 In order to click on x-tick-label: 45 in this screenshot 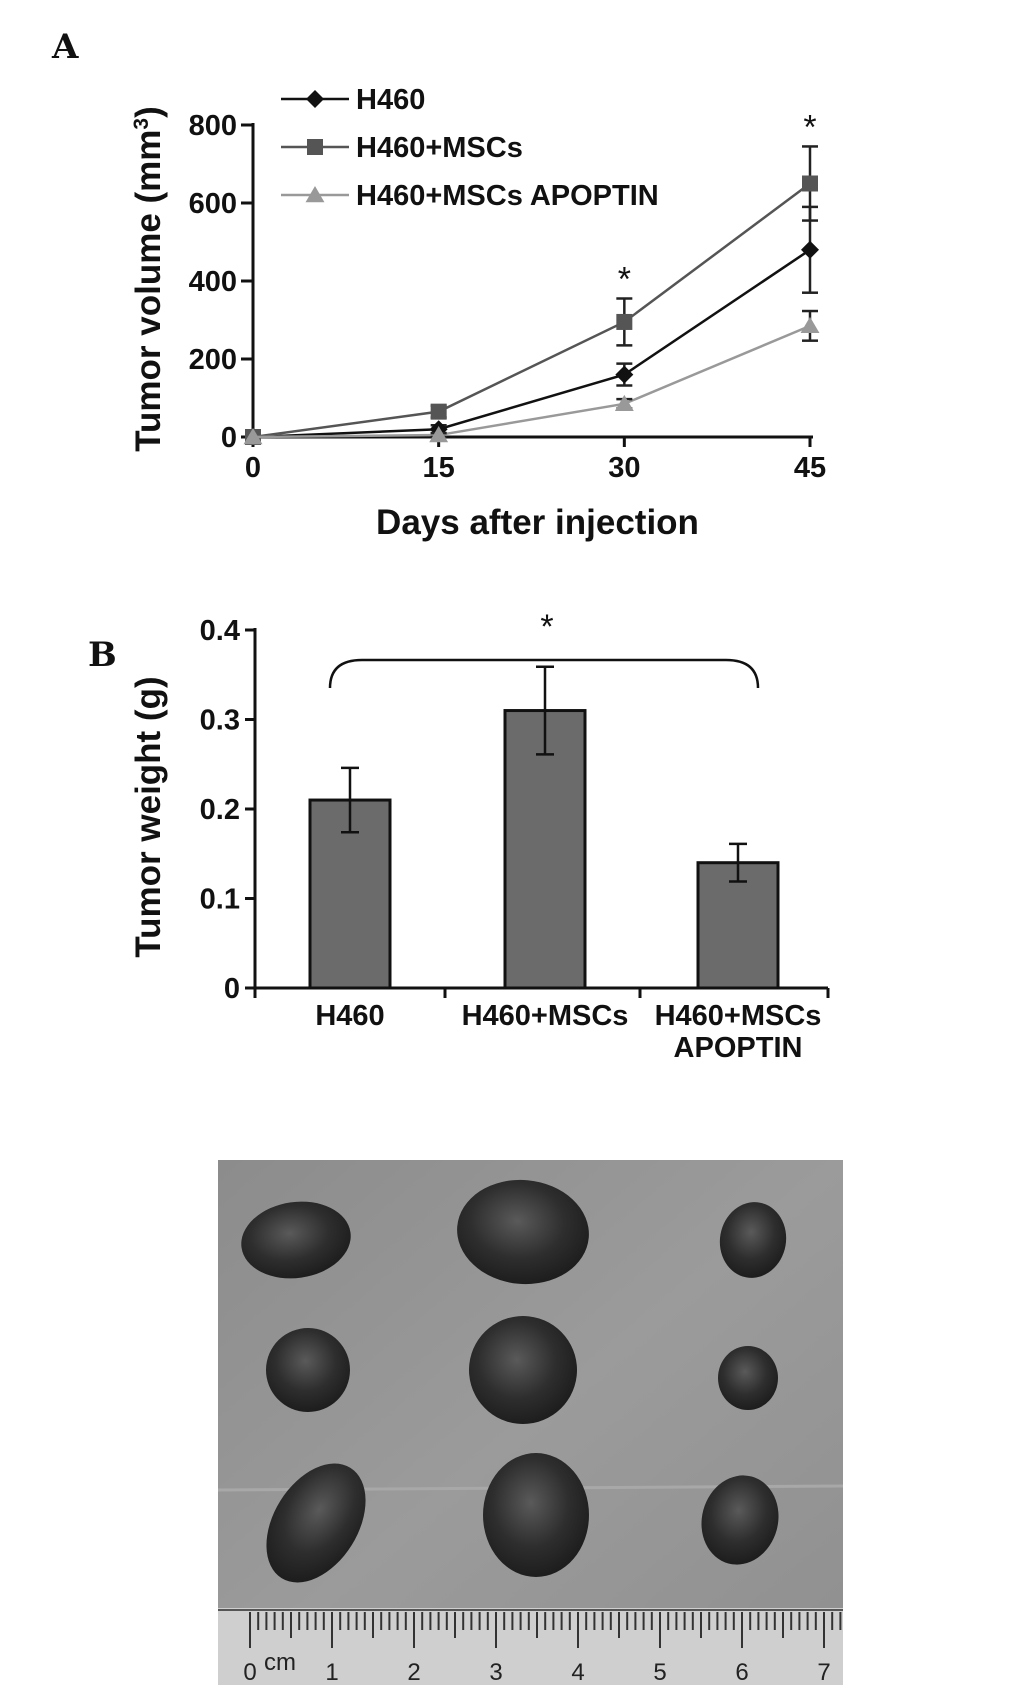, I will do `click(810, 468)`.